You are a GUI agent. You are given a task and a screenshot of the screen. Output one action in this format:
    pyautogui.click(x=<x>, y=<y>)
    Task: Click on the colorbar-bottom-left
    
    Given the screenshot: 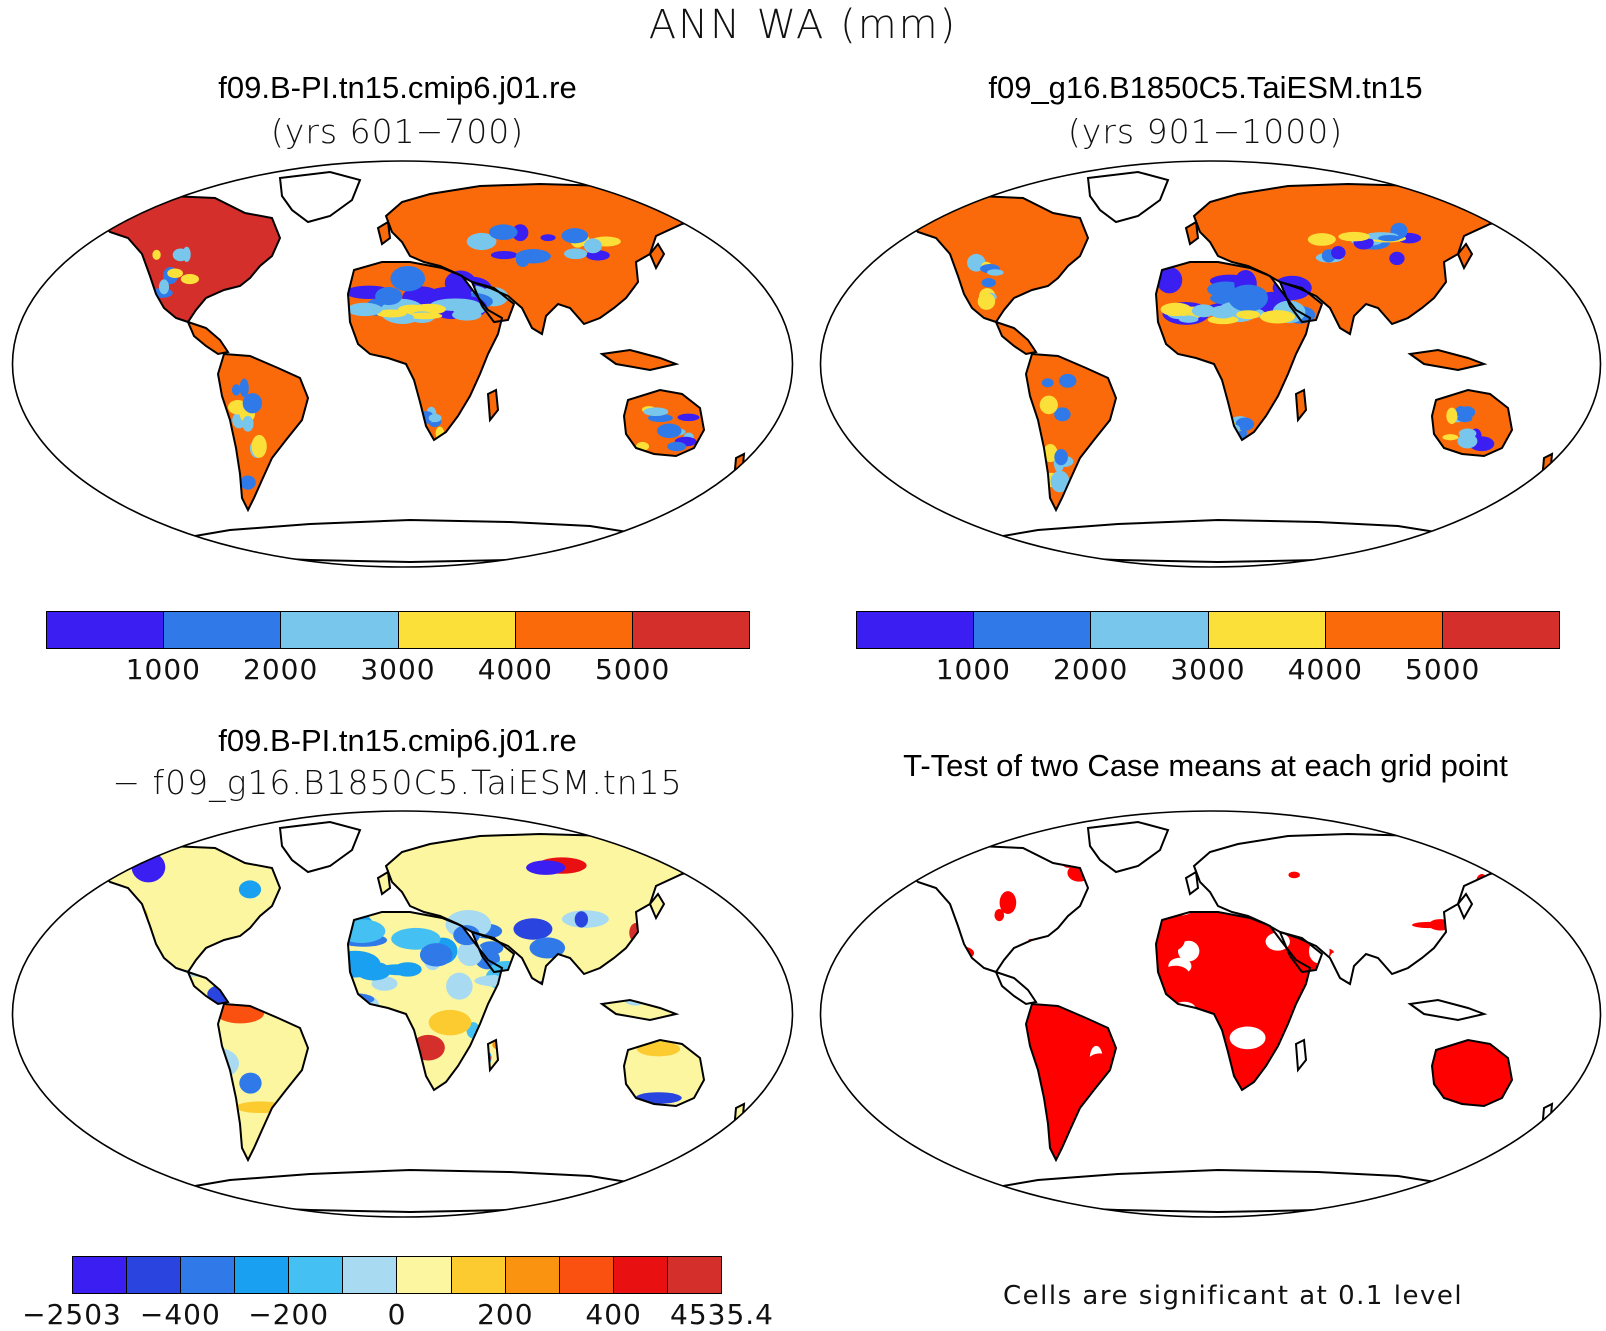 What is the action you would take?
    pyautogui.click(x=397, y=1275)
    